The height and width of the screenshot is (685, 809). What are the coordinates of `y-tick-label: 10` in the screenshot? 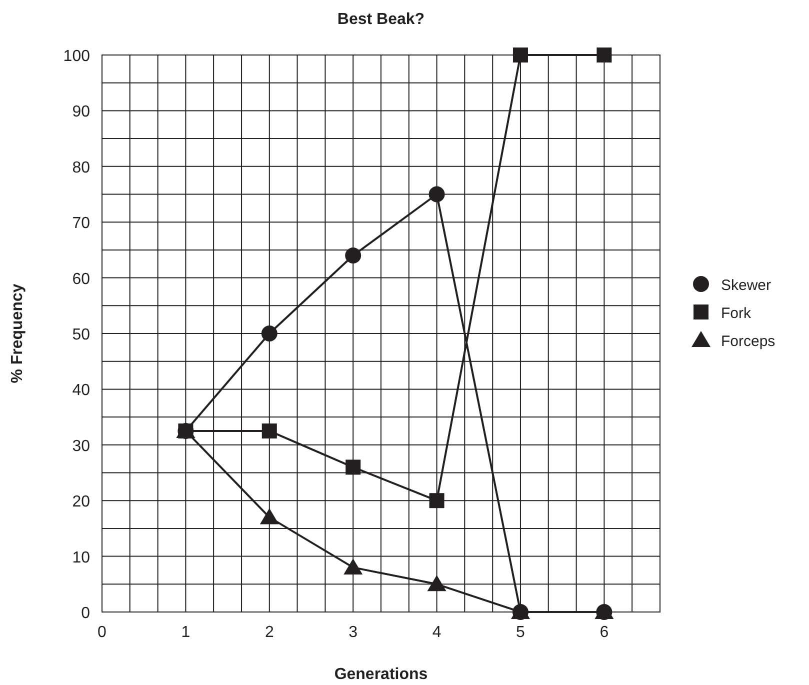 It's located at (81, 557).